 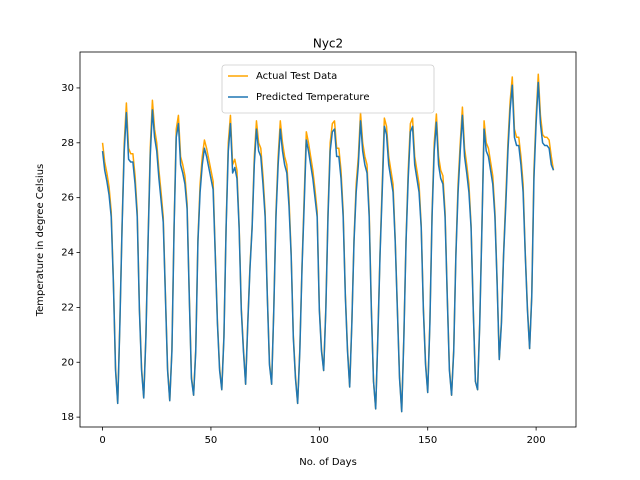 What do you see at coordinates (427, 440) in the screenshot?
I see `x-tick-label: 150` at bounding box center [427, 440].